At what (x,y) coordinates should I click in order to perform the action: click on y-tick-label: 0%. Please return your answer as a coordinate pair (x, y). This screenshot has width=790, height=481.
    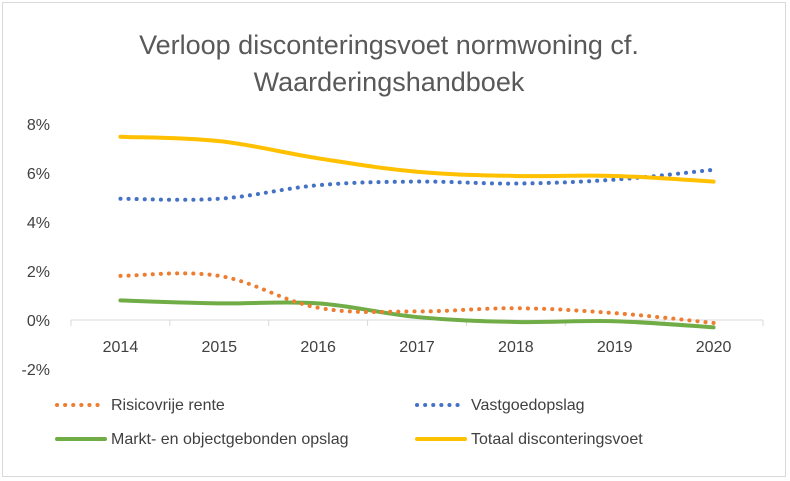
    Looking at the image, I should click on (38, 321).